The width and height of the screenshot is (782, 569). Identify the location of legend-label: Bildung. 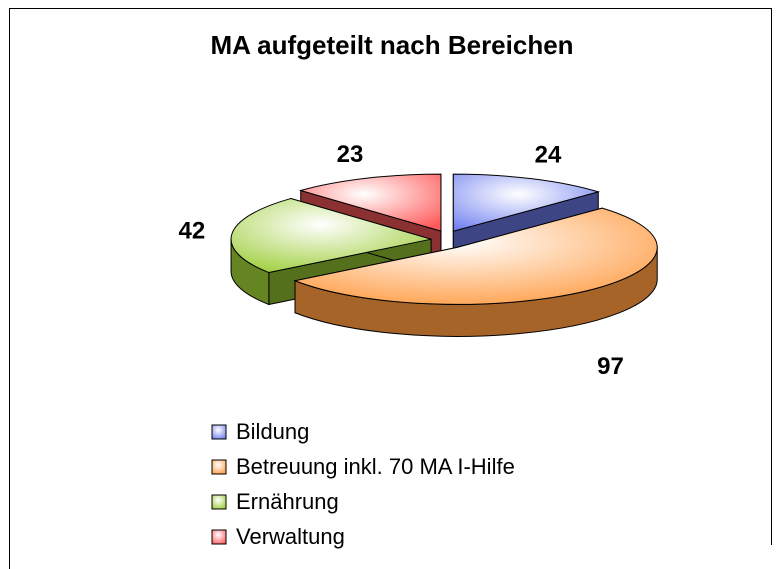
(272, 431).